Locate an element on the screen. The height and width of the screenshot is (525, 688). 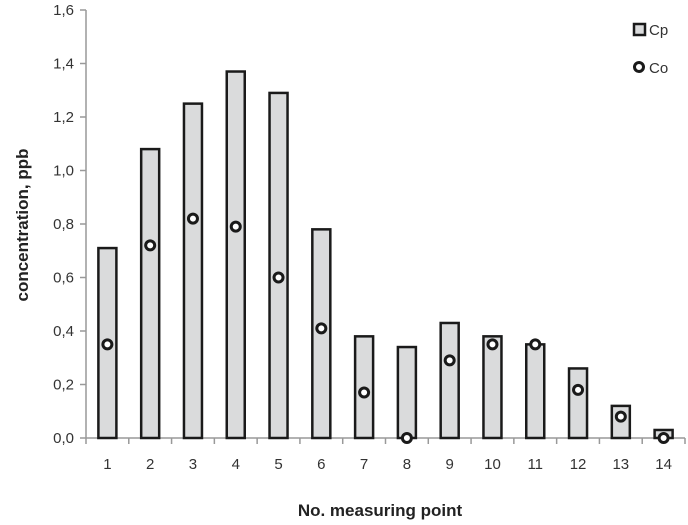
x-tick-label: 5 is located at coordinates (278, 464).